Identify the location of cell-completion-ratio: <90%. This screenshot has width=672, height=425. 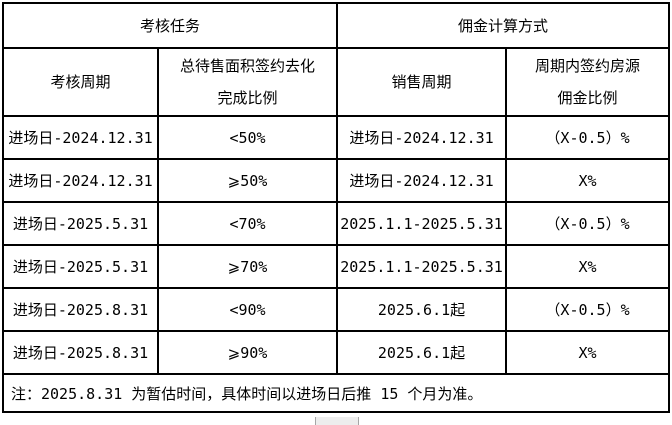
(247, 309).